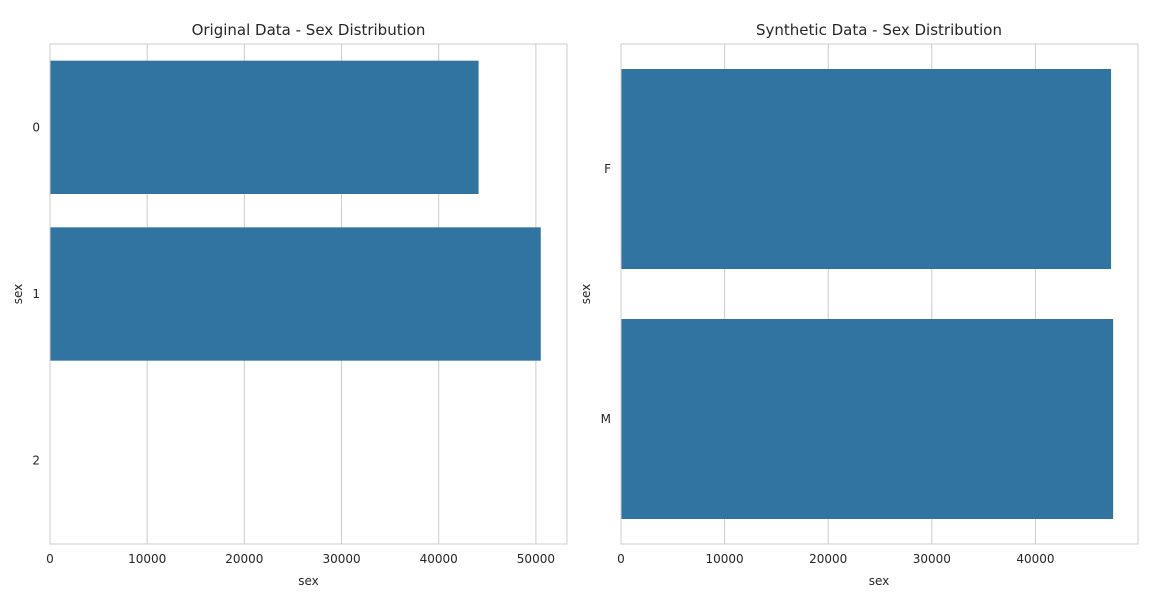 This screenshot has width=1152, height=616. What do you see at coordinates (607, 169) in the screenshot?
I see `y-tick-label: F` at bounding box center [607, 169].